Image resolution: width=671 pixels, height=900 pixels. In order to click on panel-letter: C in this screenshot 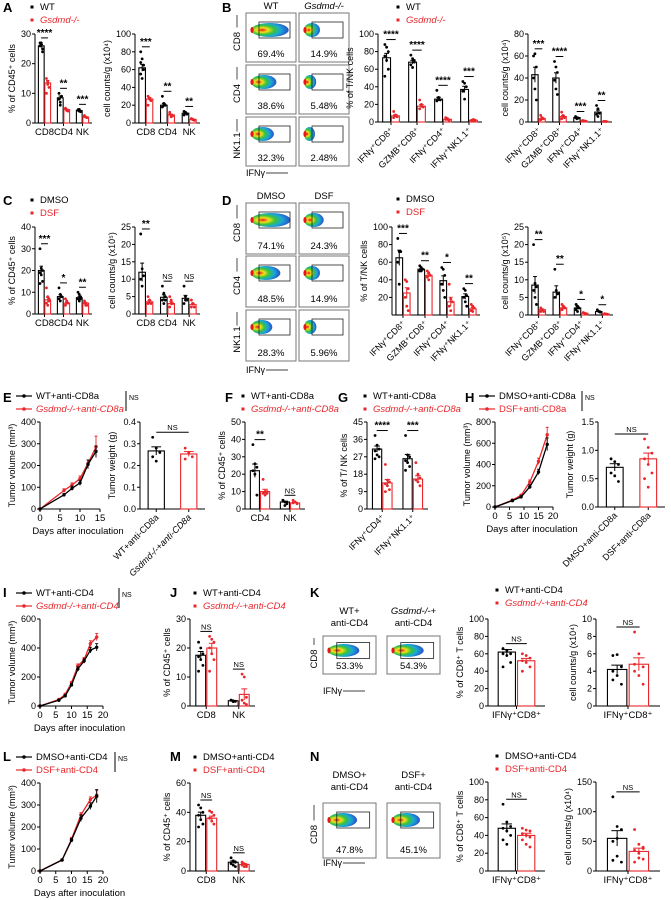, I will do `click(8, 200)`.